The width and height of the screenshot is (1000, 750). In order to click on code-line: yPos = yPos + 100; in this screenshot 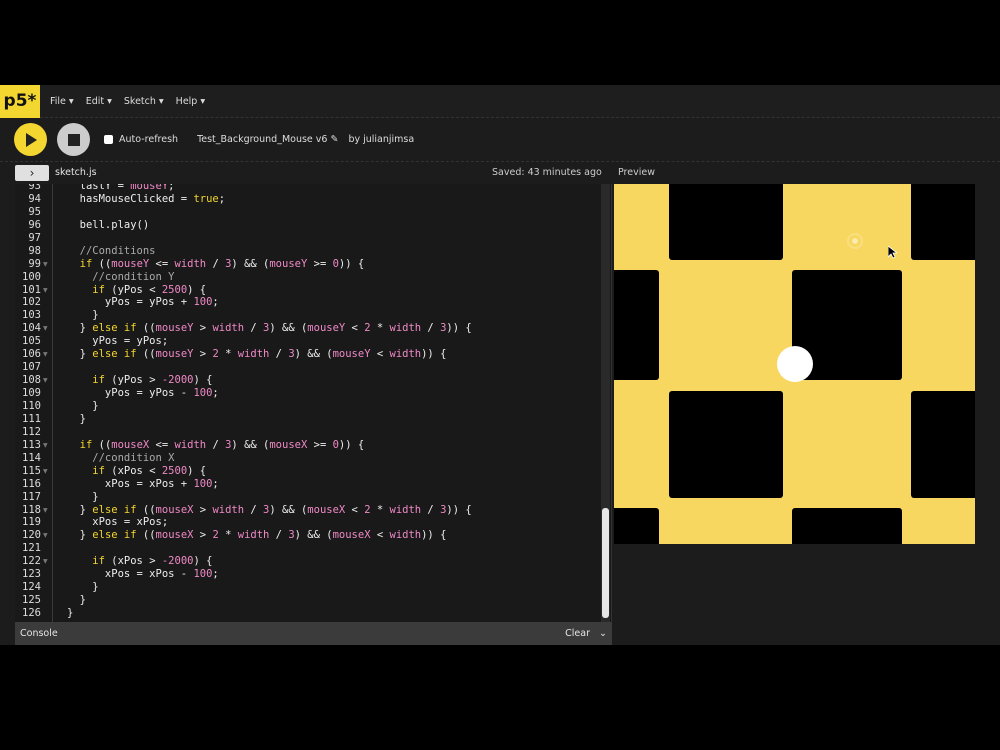, I will do `click(143, 302)`.